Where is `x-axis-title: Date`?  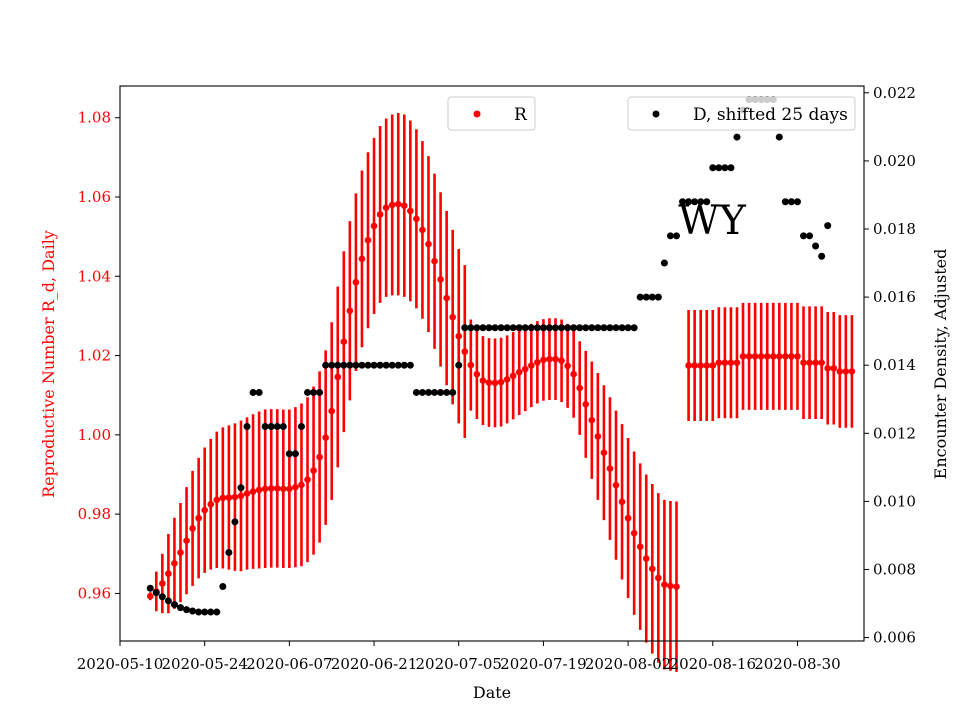 x-axis-title: Date is located at coordinates (492, 692).